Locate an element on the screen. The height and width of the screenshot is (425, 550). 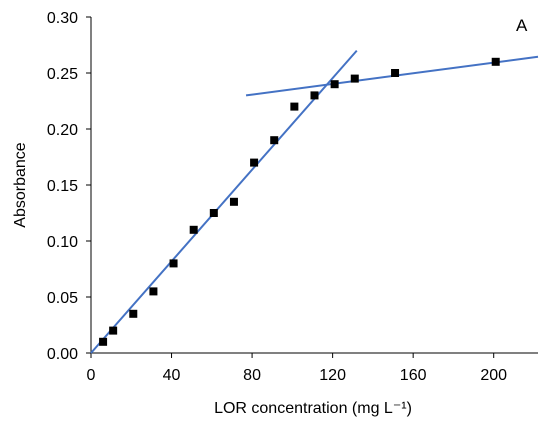
y-axis-title: Absorbance is located at coordinates (20, 184).